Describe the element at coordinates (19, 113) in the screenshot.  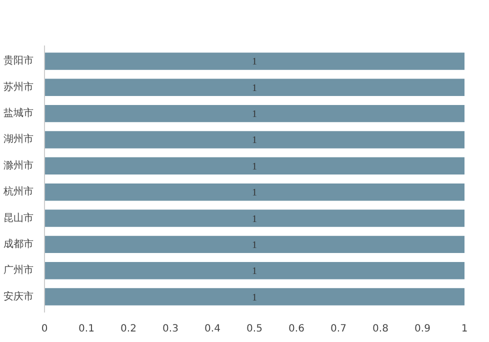
I see `y-tick-label: 盐城市` at that location.